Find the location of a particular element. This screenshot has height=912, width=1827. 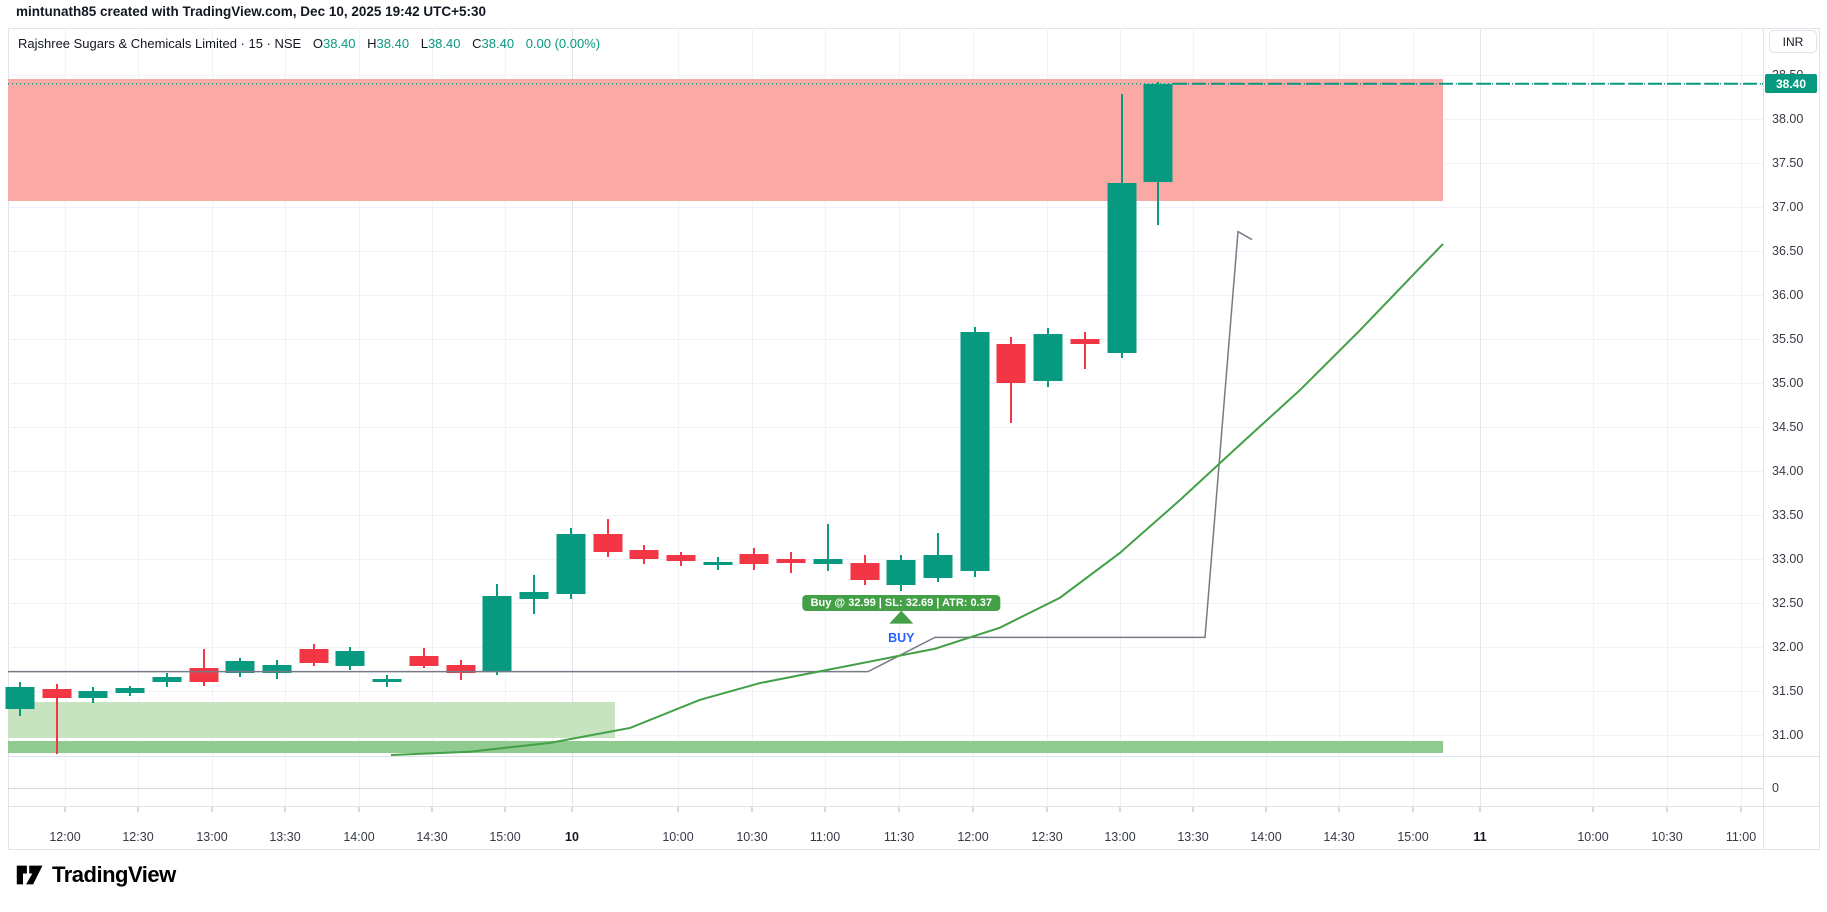

price-tick-label: 33.50 is located at coordinates (1788, 515).